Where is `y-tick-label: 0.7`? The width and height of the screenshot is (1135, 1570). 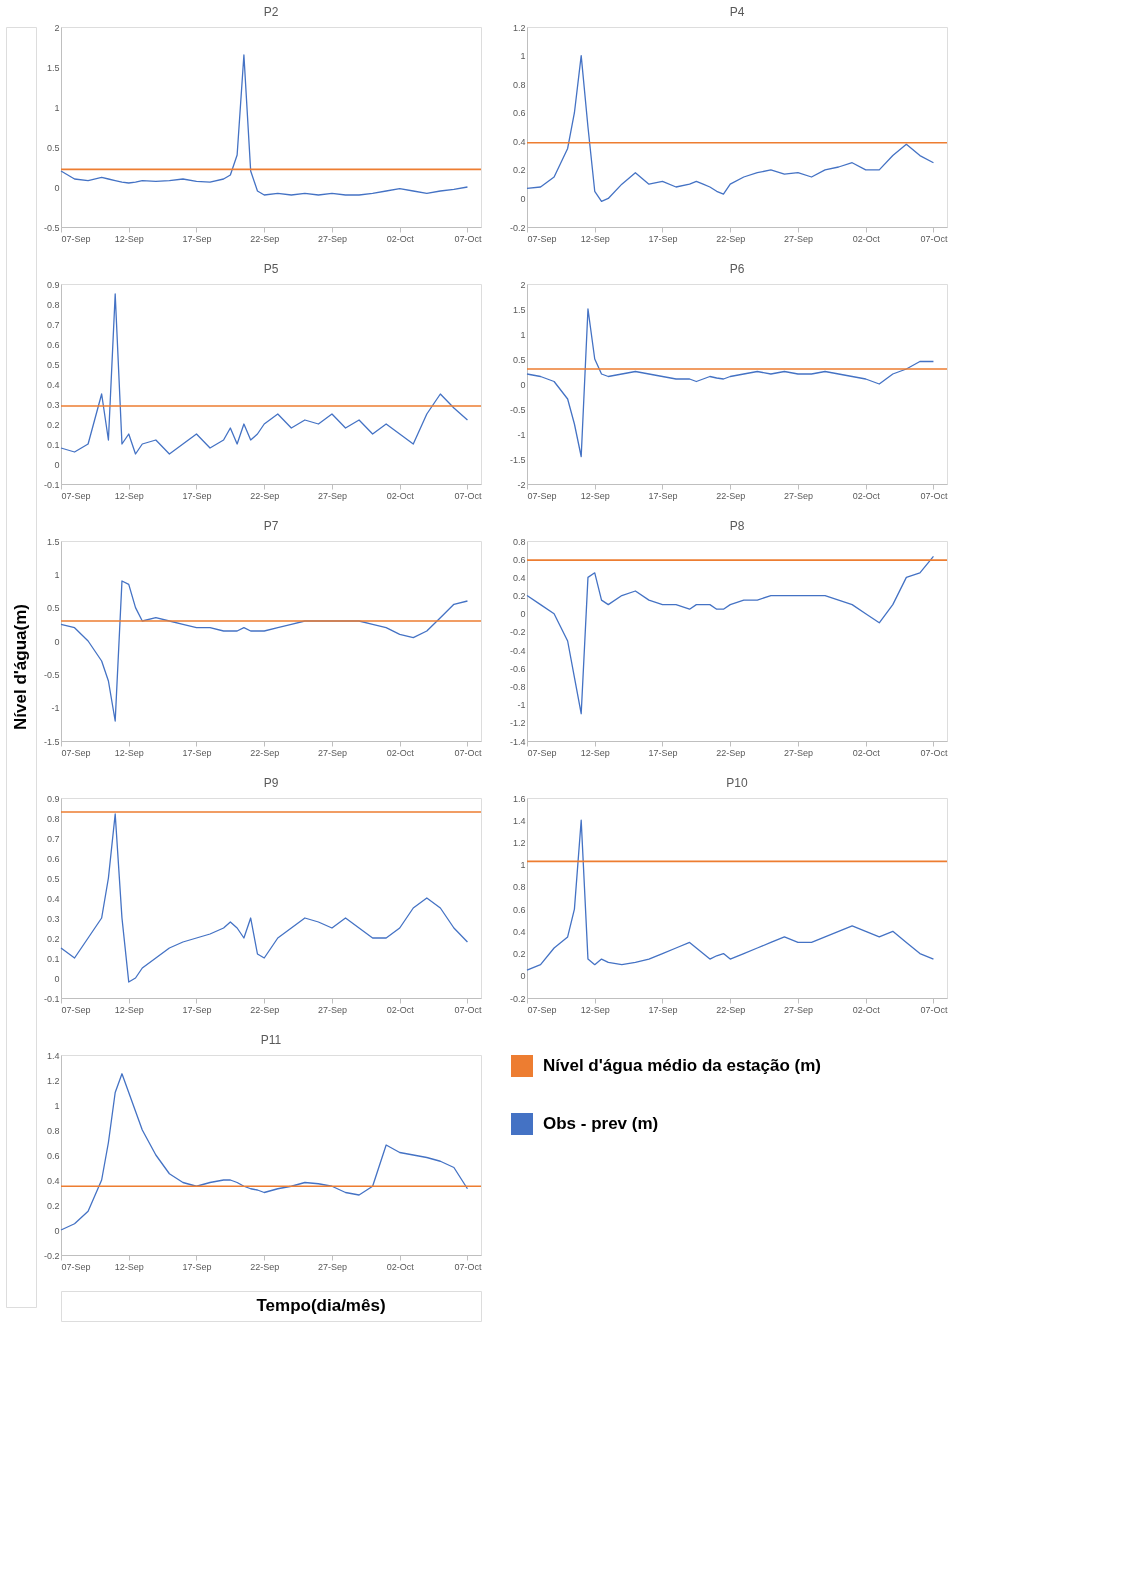
y-tick-label: 0.7 is located at coordinates (53, 838).